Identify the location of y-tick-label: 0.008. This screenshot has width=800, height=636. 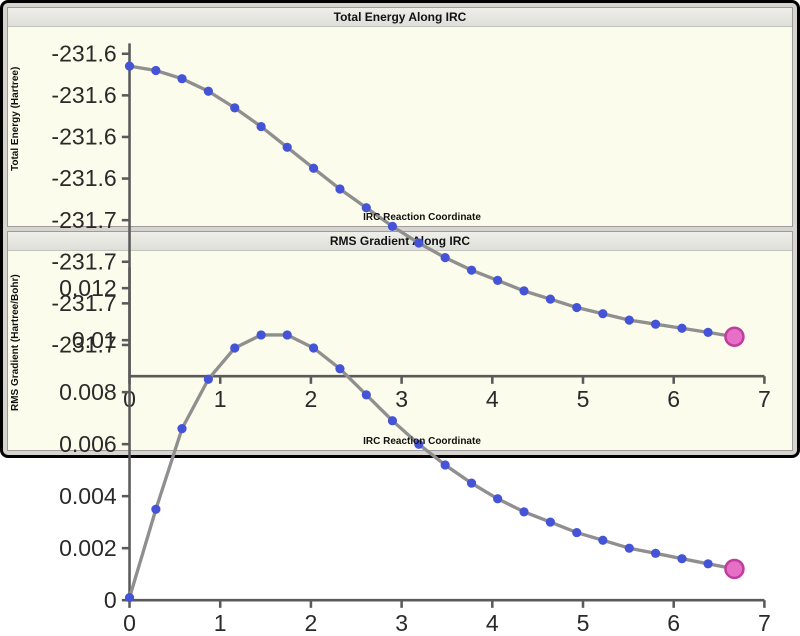
(88, 392).